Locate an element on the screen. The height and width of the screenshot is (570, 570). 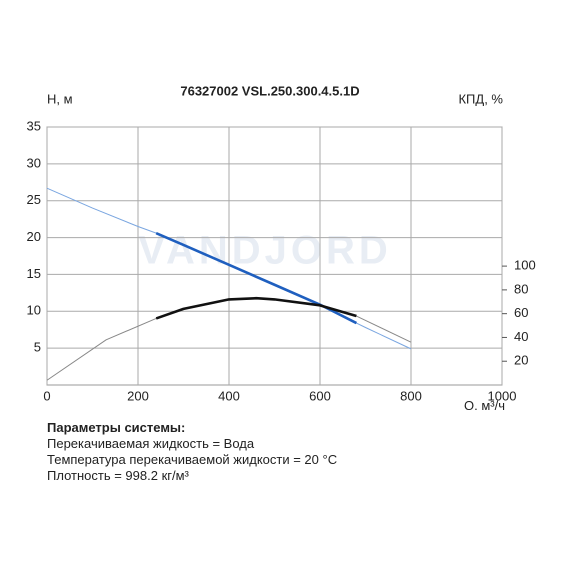
notes-title: Параметры системы: is located at coordinates (116, 427).